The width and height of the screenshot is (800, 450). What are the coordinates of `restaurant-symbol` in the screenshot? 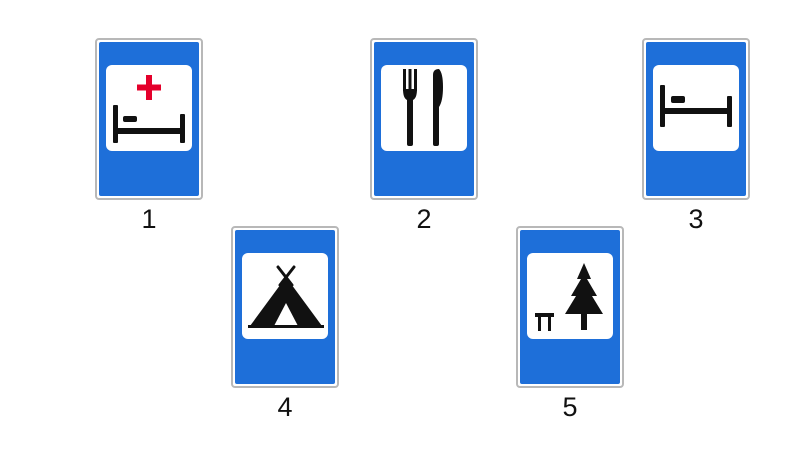 It's located at (423, 107).